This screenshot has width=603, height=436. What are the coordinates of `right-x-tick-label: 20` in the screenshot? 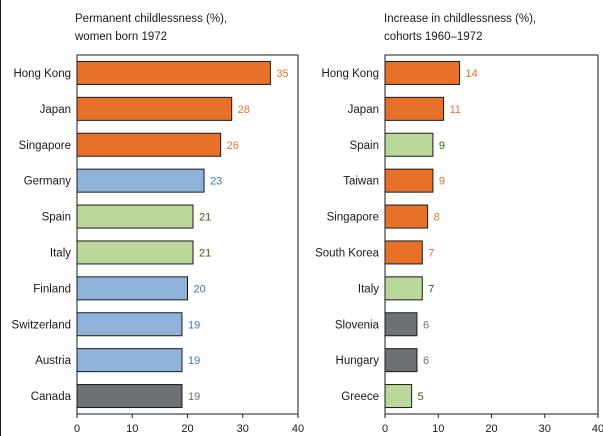 It's located at (491, 429).